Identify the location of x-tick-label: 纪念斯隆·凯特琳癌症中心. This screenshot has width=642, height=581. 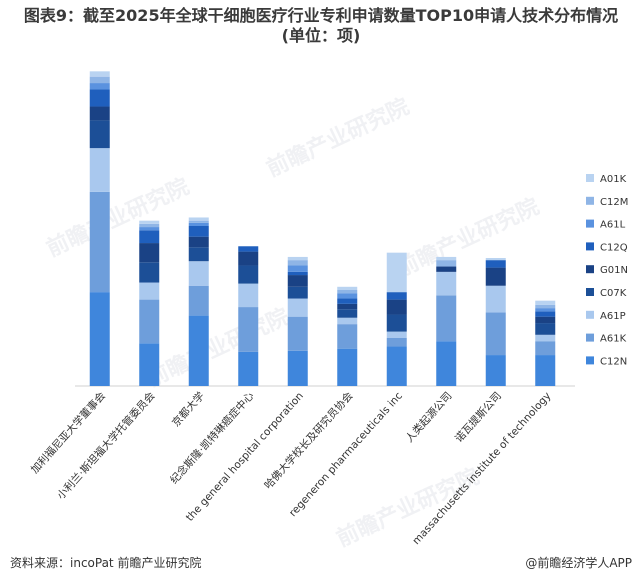
(212, 437).